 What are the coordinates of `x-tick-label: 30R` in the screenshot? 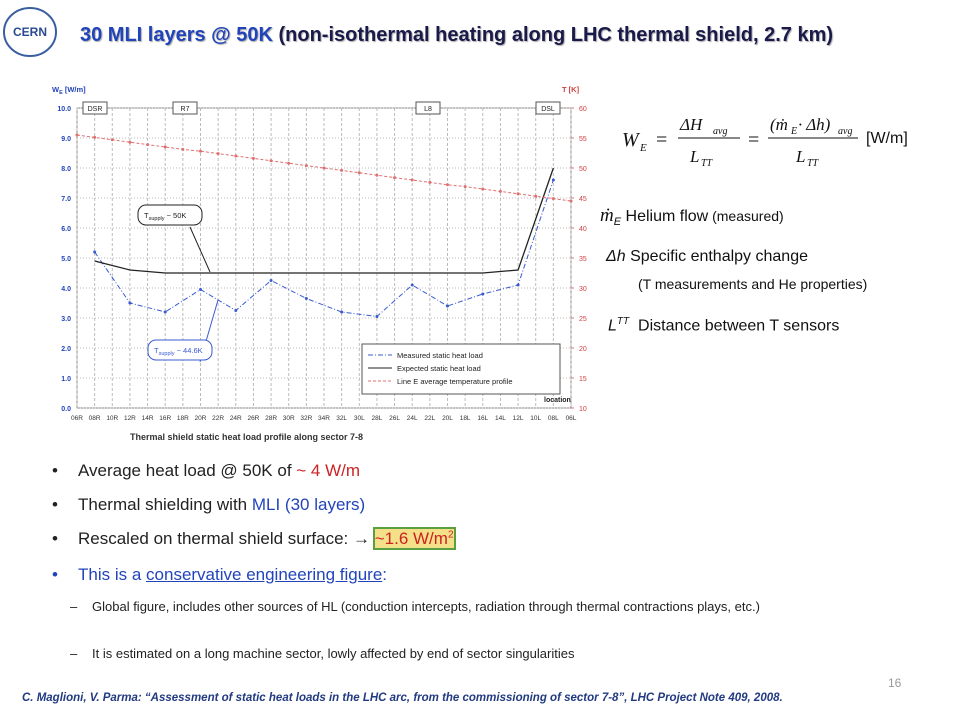 It's located at (289, 418).